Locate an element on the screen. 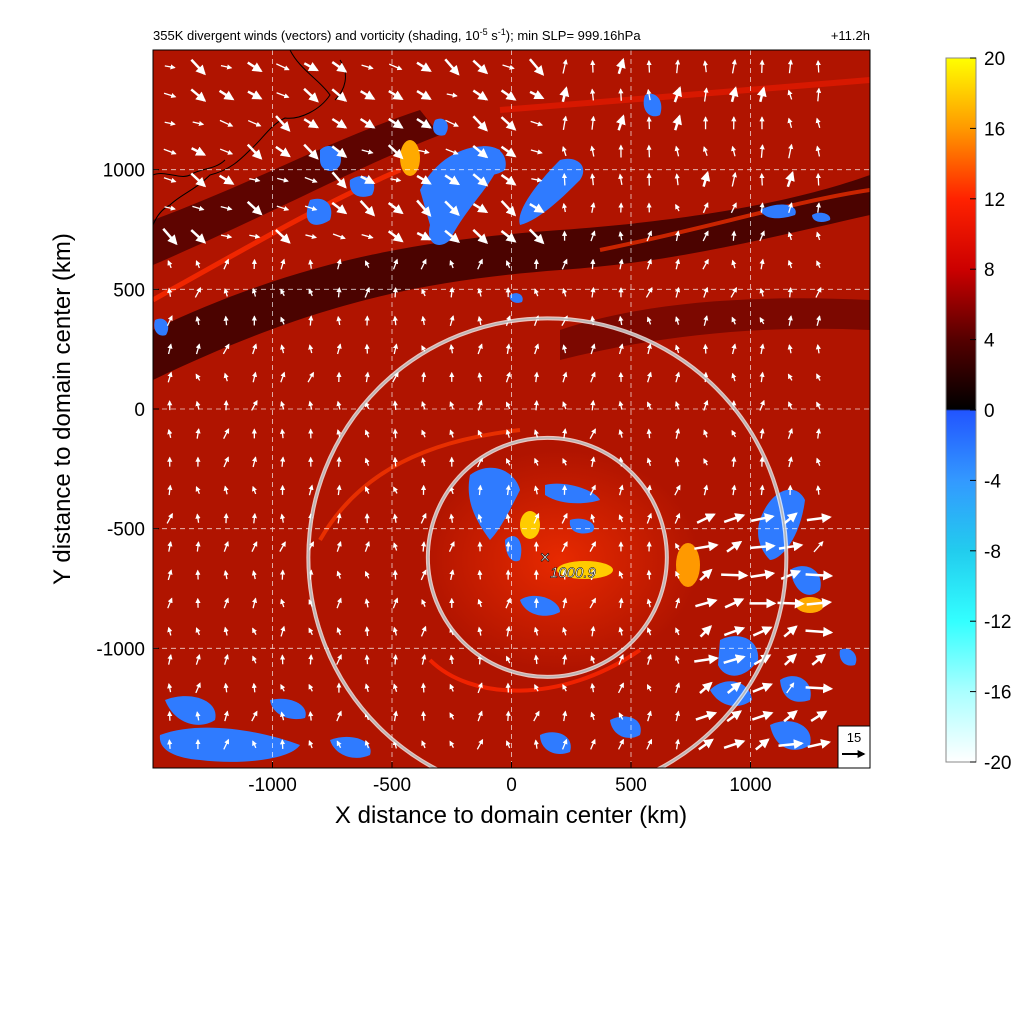 The image size is (1024, 1024). vorticity-max is located at coordinates (688, 565).